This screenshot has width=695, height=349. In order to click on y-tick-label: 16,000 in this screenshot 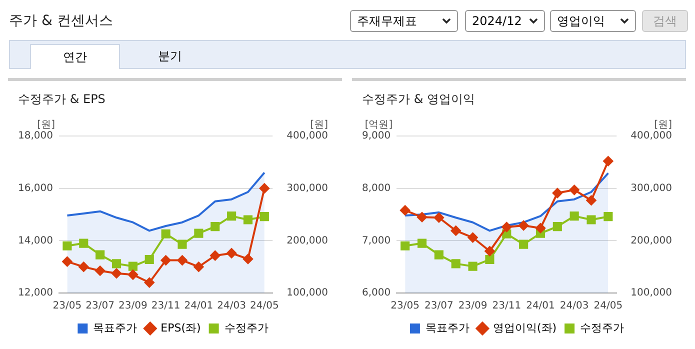, I will do `click(35, 188)`.